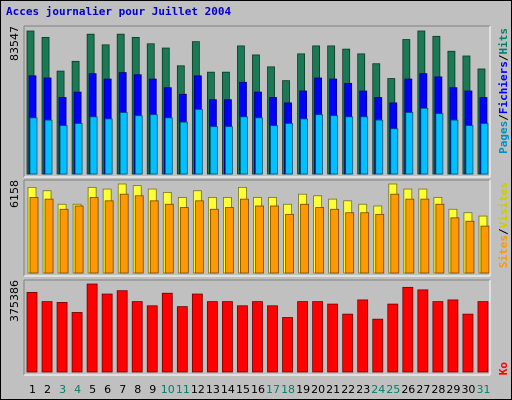 Image resolution: width=512 pixels, height=400 pixels. I want to click on x-tick-label-19: 19, so click(303, 389).